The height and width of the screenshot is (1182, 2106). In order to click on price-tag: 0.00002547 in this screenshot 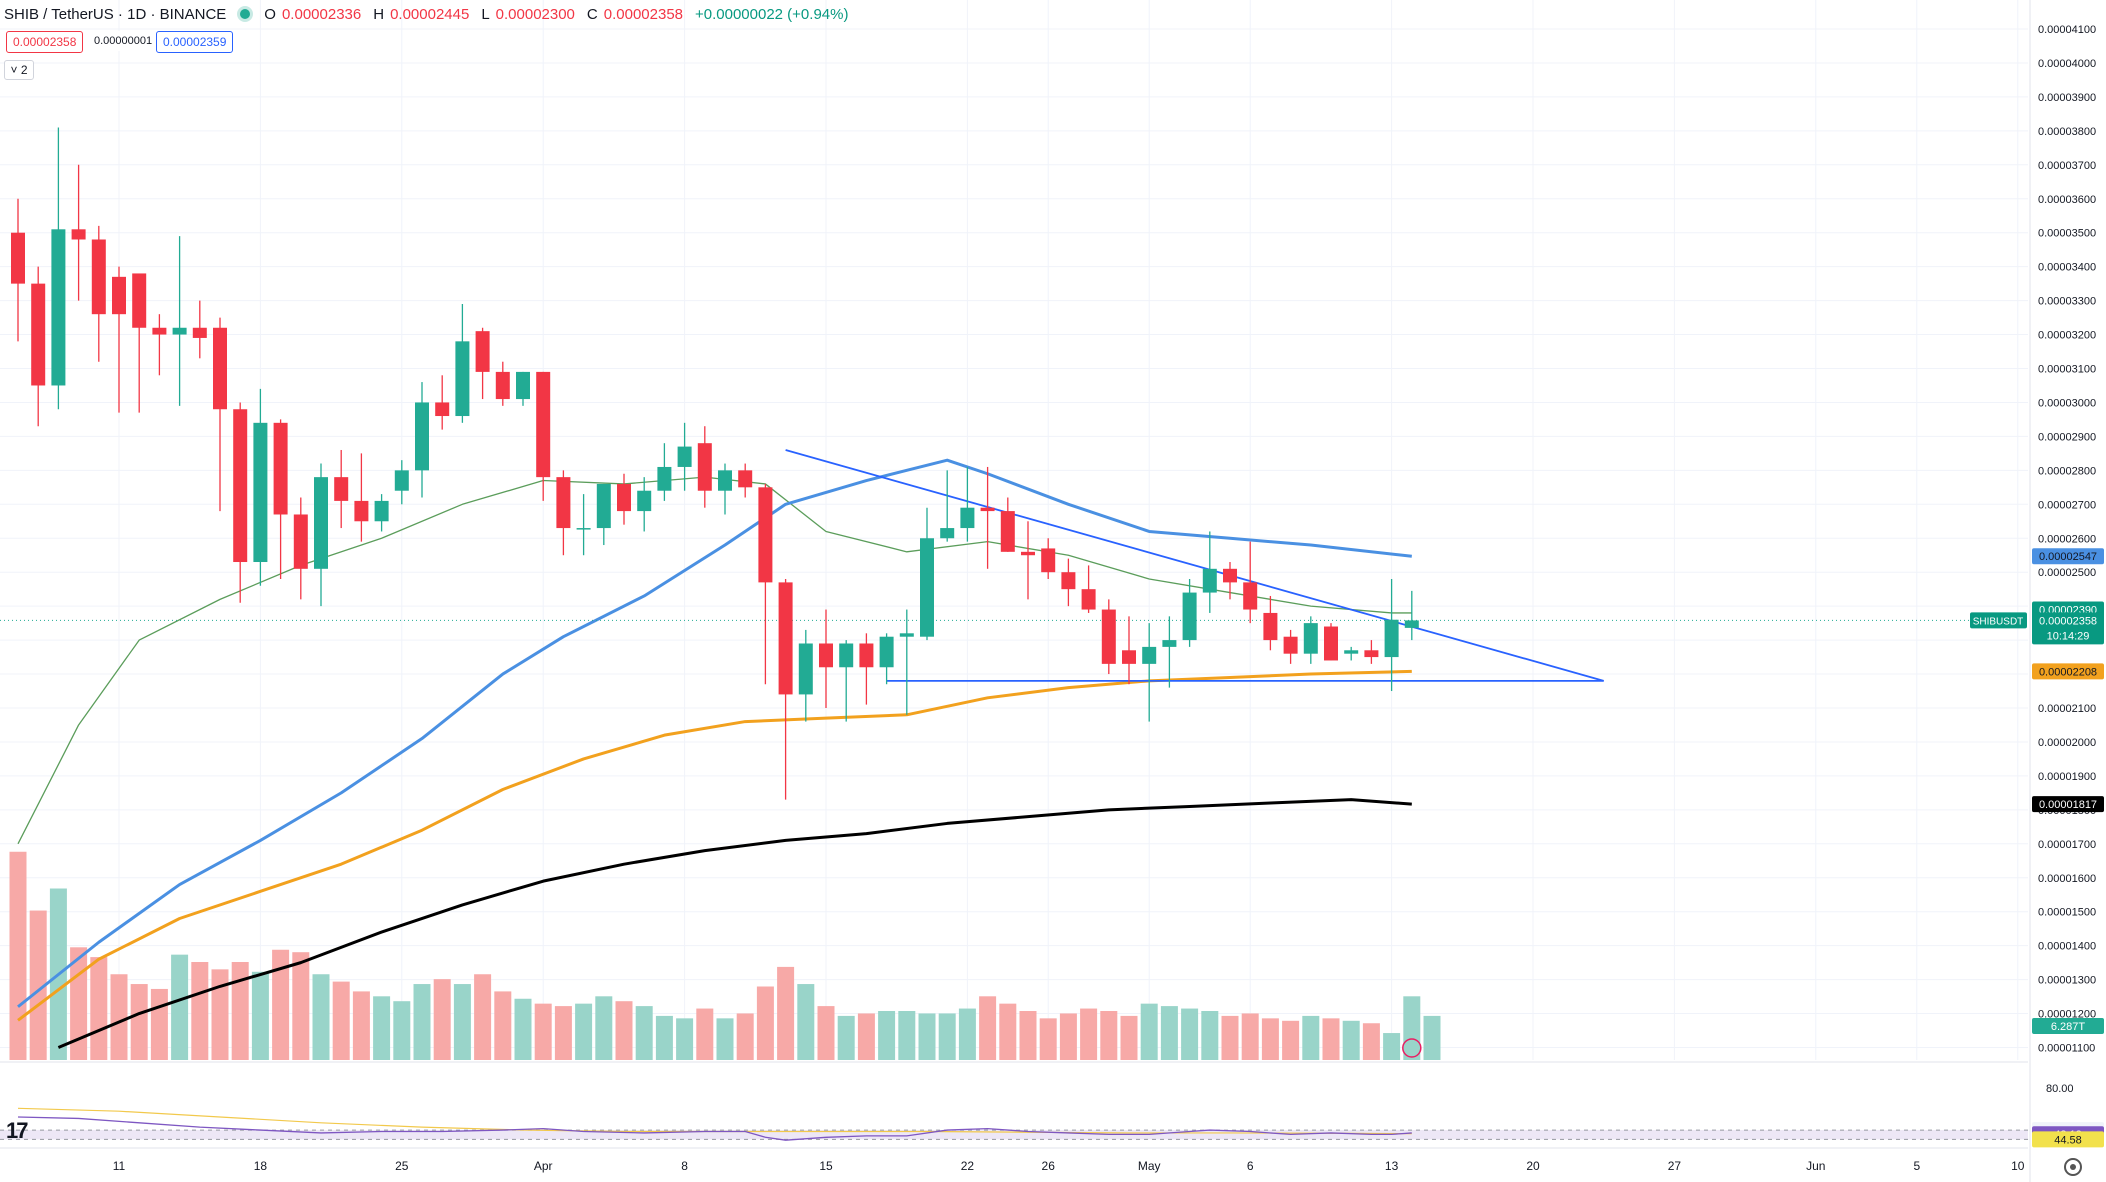, I will do `click(2068, 557)`.